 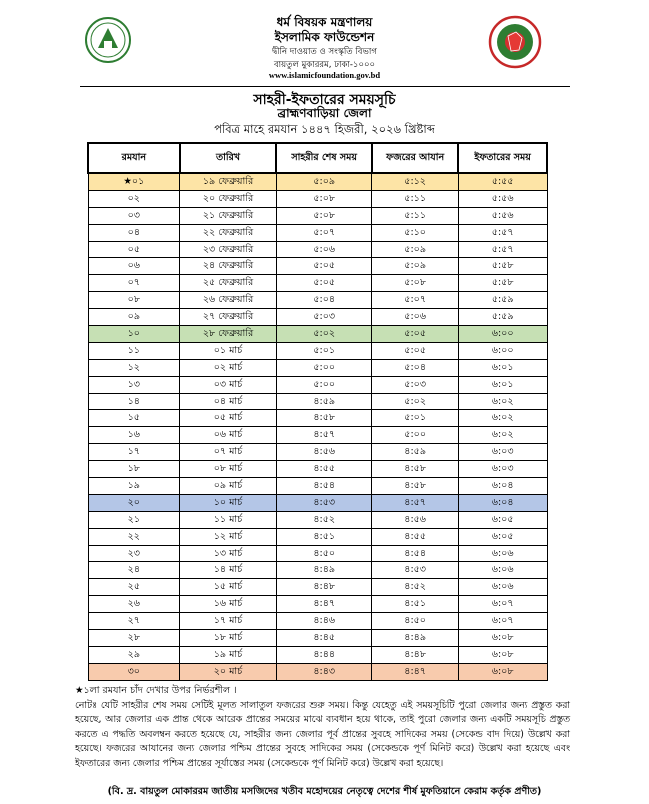 I want to click on table-row: ১২ ০২ মার্চ ৫:০০ ৫:০৪ ৬:০১, so click(x=317, y=367).